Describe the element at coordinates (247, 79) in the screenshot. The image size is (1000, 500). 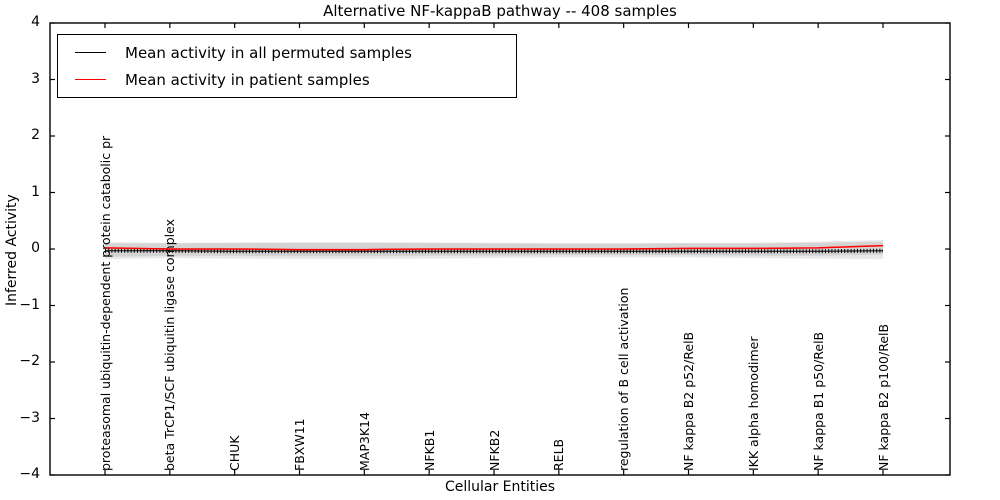
I see `legend-label: Mean activity in patient samples` at that location.